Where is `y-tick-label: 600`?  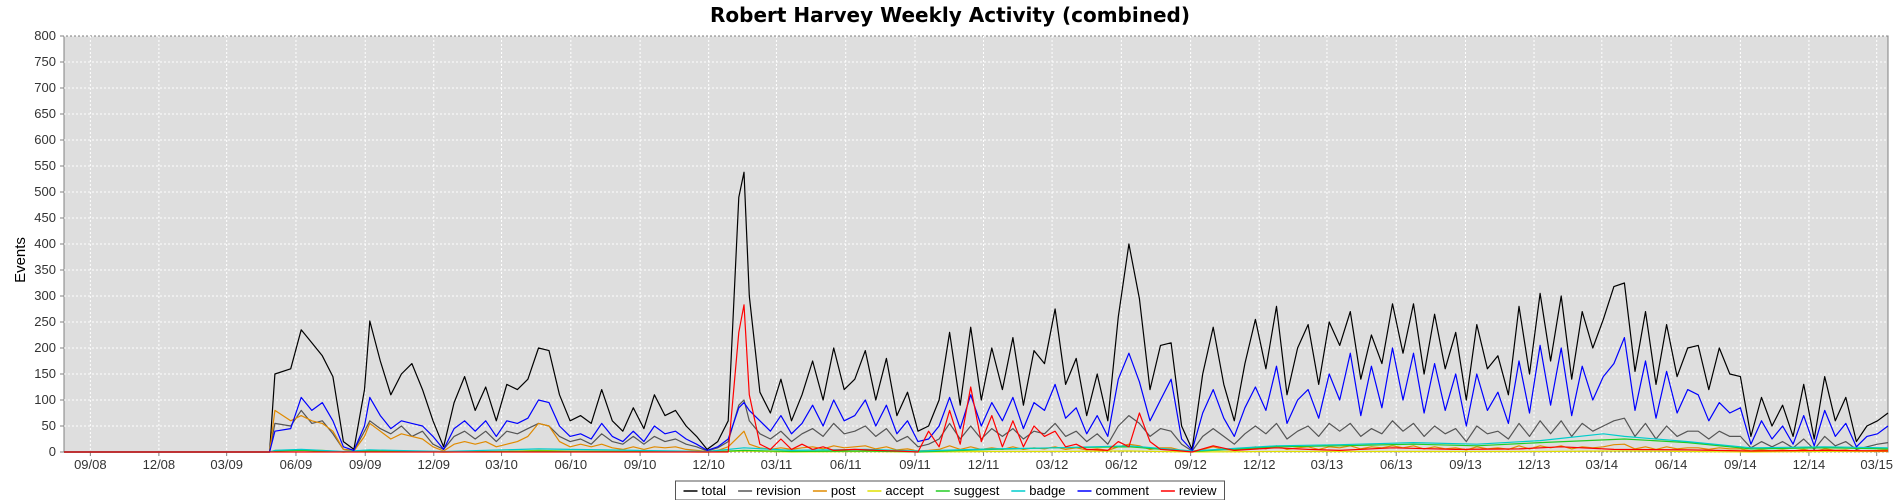 y-tick-label: 600 is located at coordinates (45, 139).